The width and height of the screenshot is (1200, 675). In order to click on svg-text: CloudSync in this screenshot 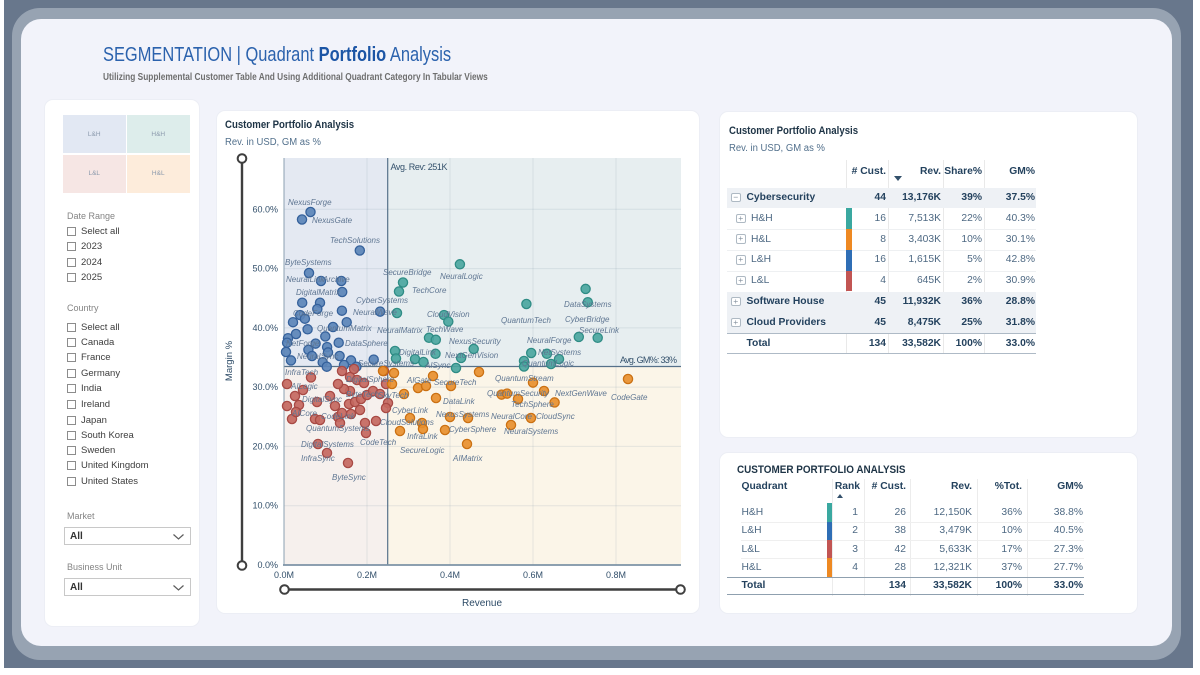, I will do `click(555, 416)`.